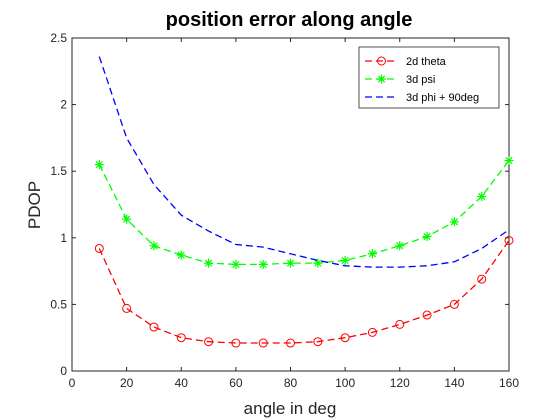 The height and width of the screenshot is (420, 560). What do you see at coordinates (291, 383) in the screenshot?
I see `x-tick-label: 80` at bounding box center [291, 383].